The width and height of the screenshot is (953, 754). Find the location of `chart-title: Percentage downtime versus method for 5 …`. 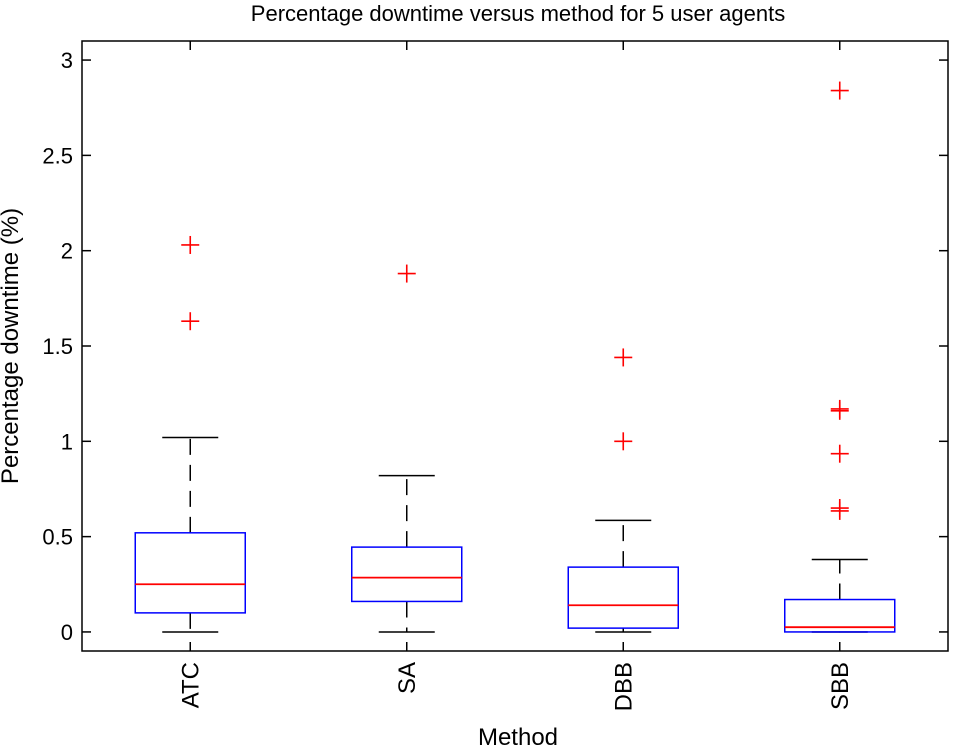

chart-title: Percentage downtime versus method for 5 … is located at coordinates (518, 13).